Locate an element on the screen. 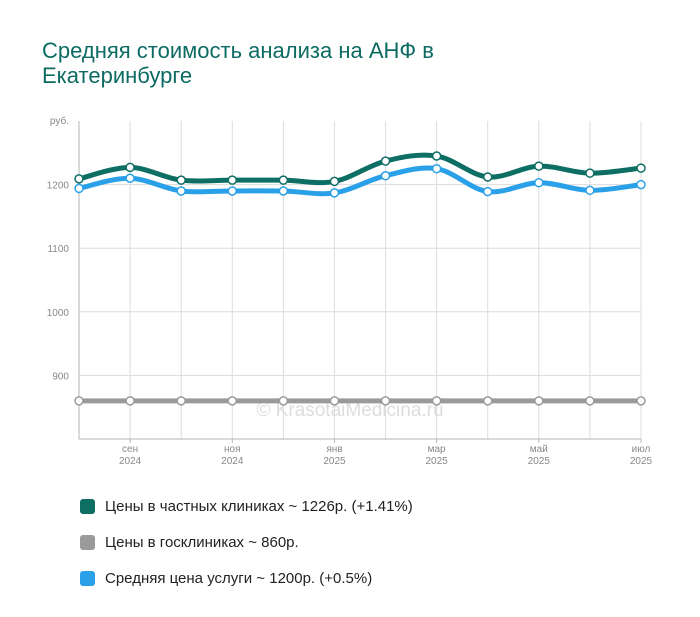 This screenshot has width=700, height=617. y-axis-unit-label: руб. is located at coordinates (59, 121).